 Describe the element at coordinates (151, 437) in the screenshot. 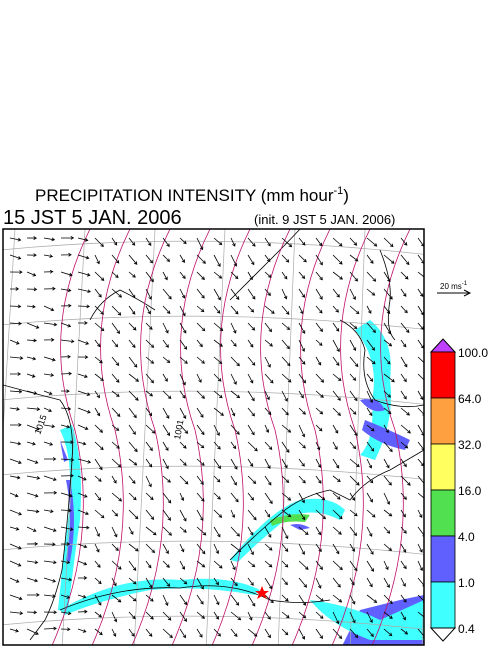

I see `isobar` at that location.